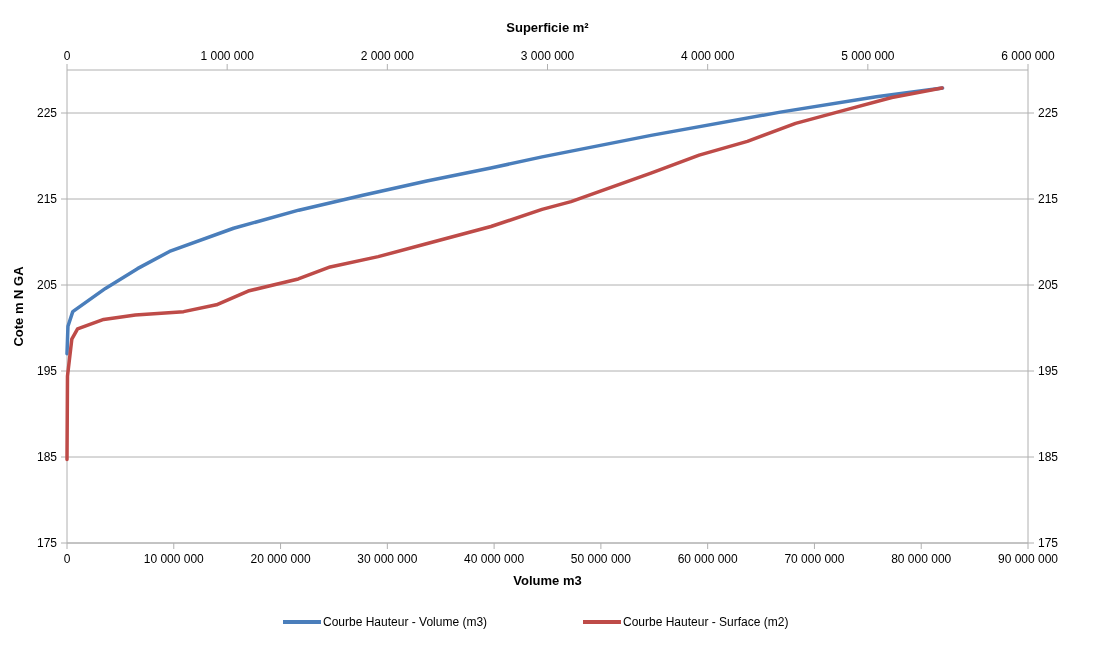  I want to click on y-tick-label: 205, so click(47, 285).